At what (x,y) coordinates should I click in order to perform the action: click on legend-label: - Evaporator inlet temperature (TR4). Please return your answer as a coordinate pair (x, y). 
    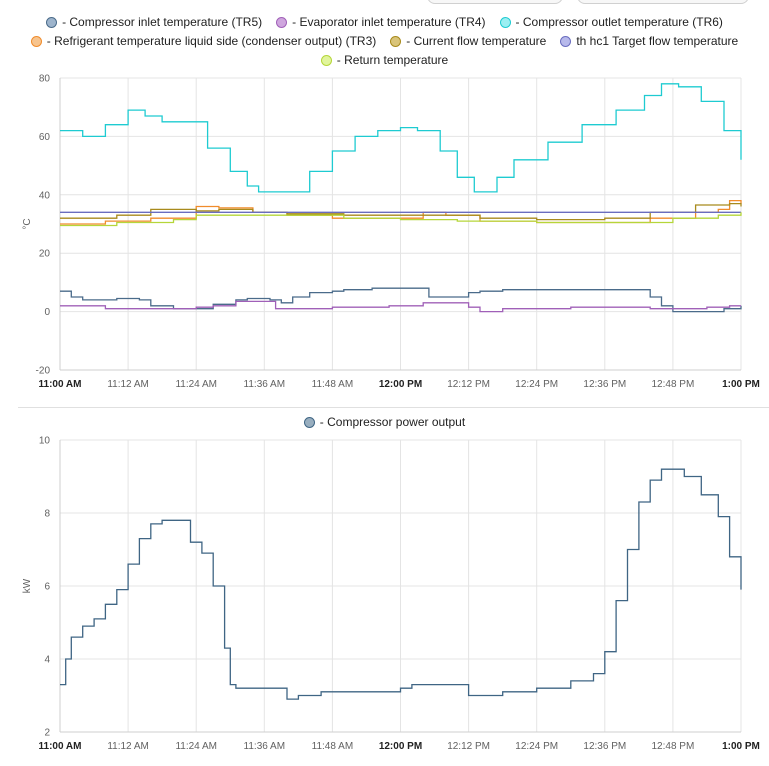
    Looking at the image, I should click on (389, 22).